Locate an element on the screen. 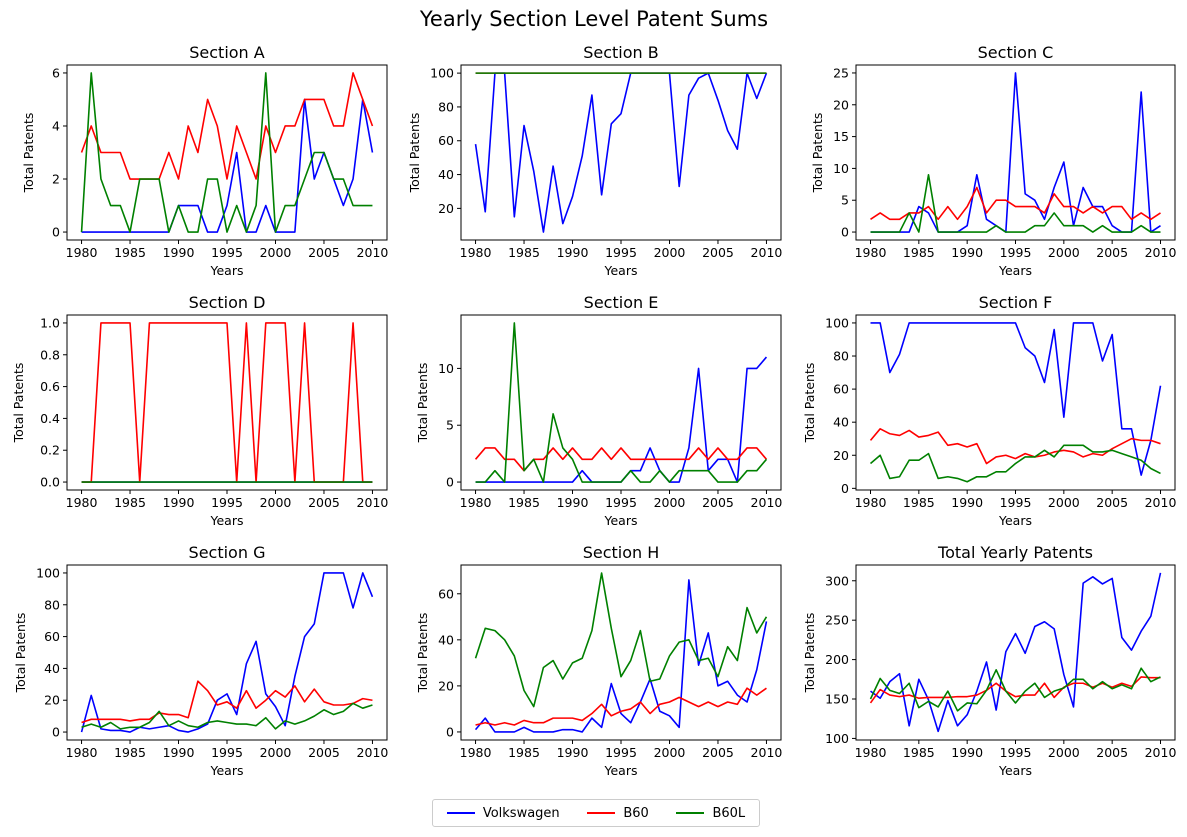 The width and height of the screenshot is (1187, 837). y-tick-label: 4 is located at coordinates (56, 125).